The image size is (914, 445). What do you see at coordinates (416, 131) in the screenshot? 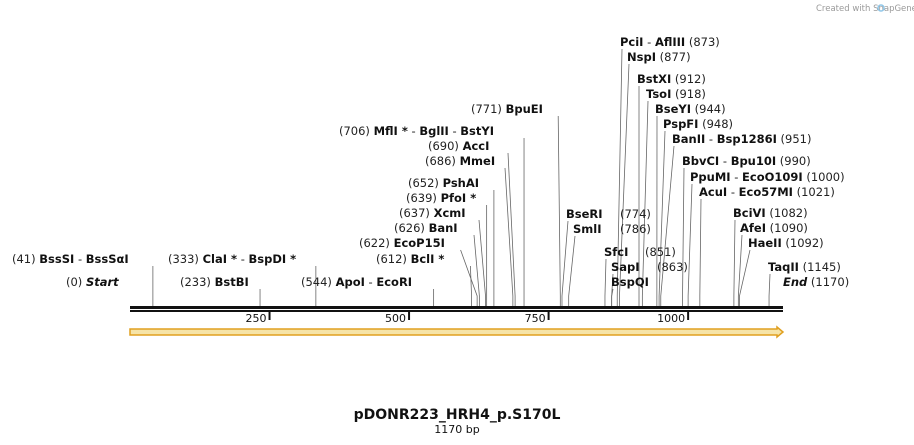
I see `site-label-mflii: (706) MflI * - BglII - BstYI` at bounding box center [416, 131].